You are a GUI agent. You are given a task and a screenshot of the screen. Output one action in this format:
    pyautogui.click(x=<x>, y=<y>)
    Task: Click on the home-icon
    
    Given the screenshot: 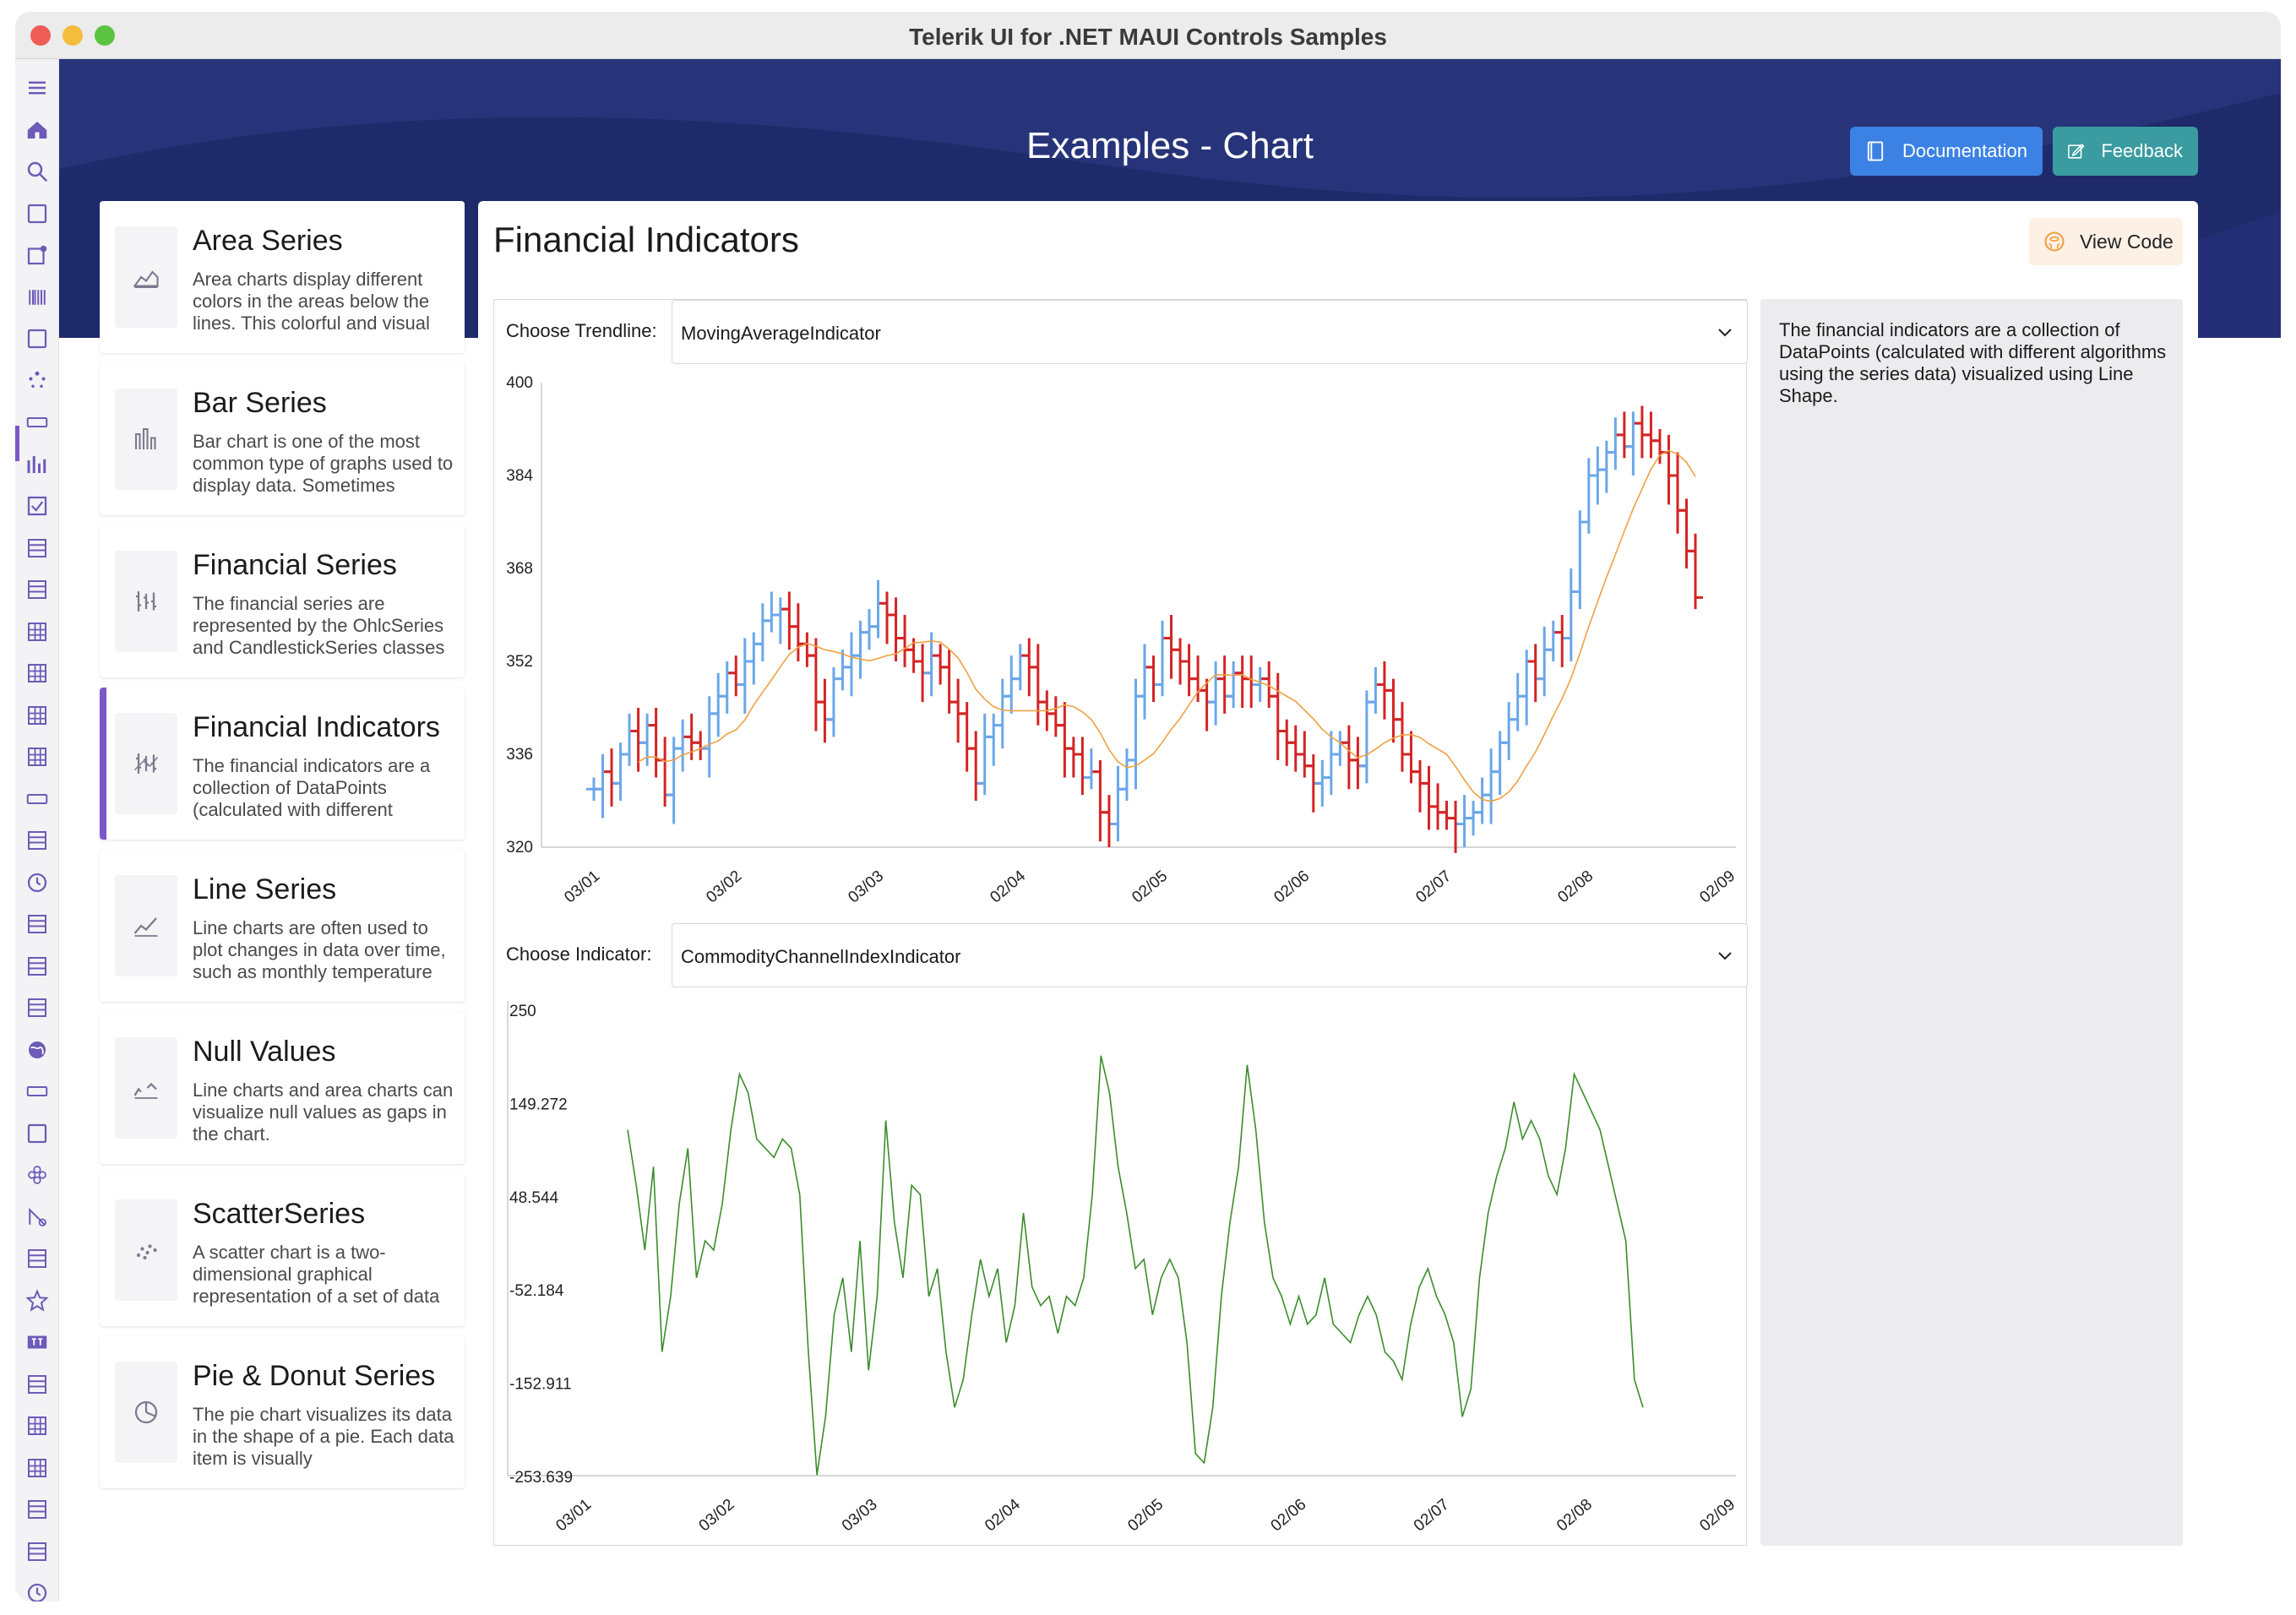 What is the action you would take?
    pyautogui.click(x=37, y=130)
    